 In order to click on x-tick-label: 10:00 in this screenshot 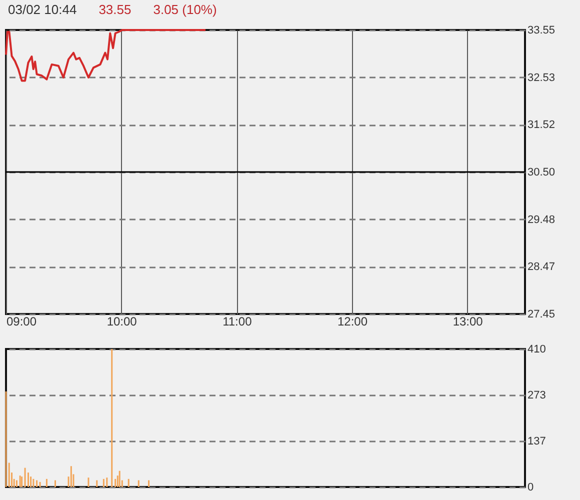, I will do `click(122, 321)`.